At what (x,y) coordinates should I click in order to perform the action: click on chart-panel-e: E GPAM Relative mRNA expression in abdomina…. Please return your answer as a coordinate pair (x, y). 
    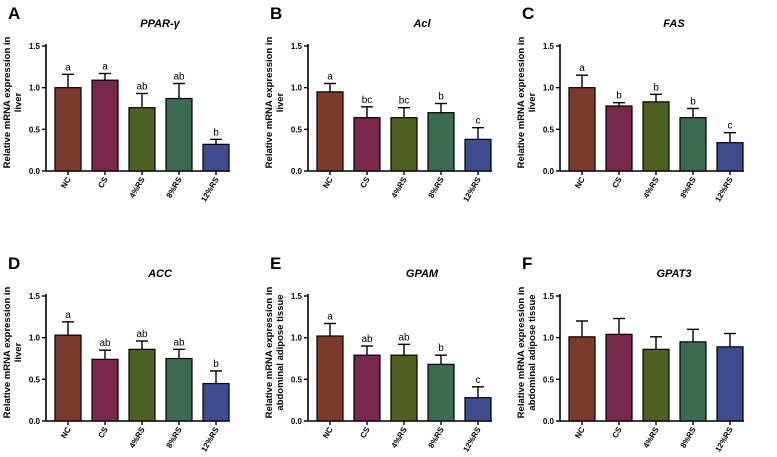
    Looking at the image, I should click on (378, 353).